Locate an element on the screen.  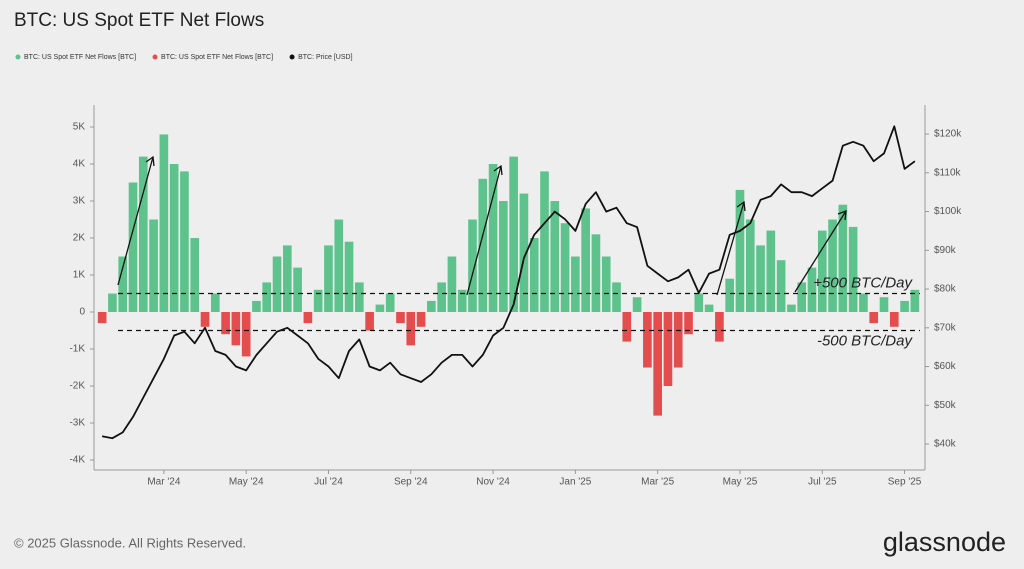
x-tick-label: Jan '25 is located at coordinates (575, 482).